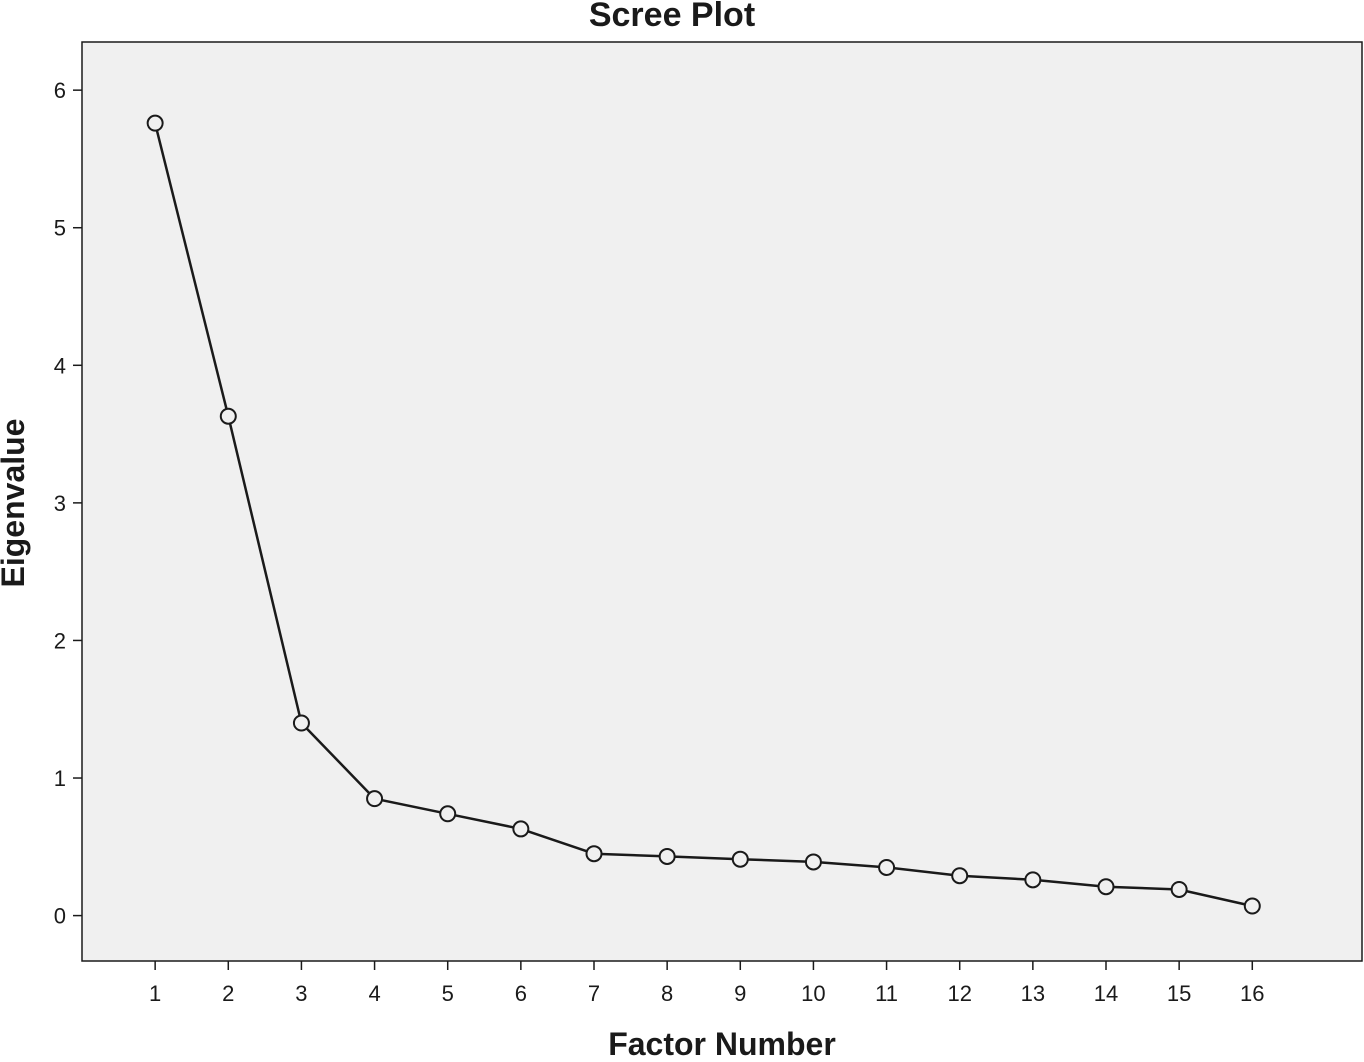 Image resolution: width=1364 pixels, height=1062 pixels. I want to click on y-axis-title: Eigenvalue, so click(15, 503).